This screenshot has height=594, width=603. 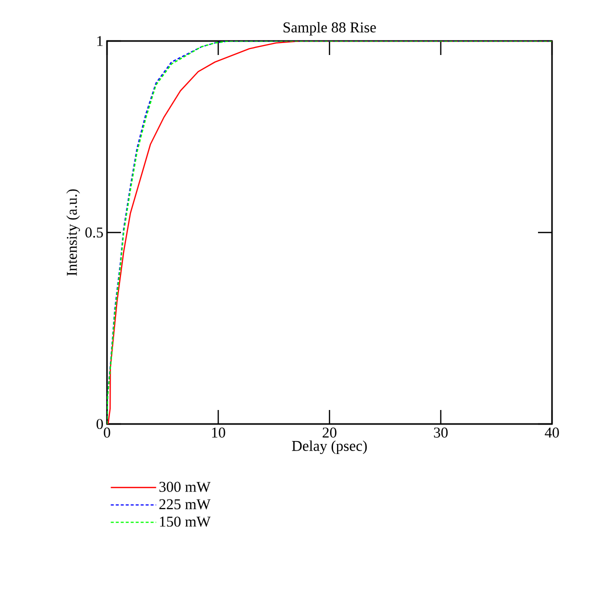 What do you see at coordinates (330, 29) in the screenshot?
I see `chart-title: Sample 88 Rise` at bounding box center [330, 29].